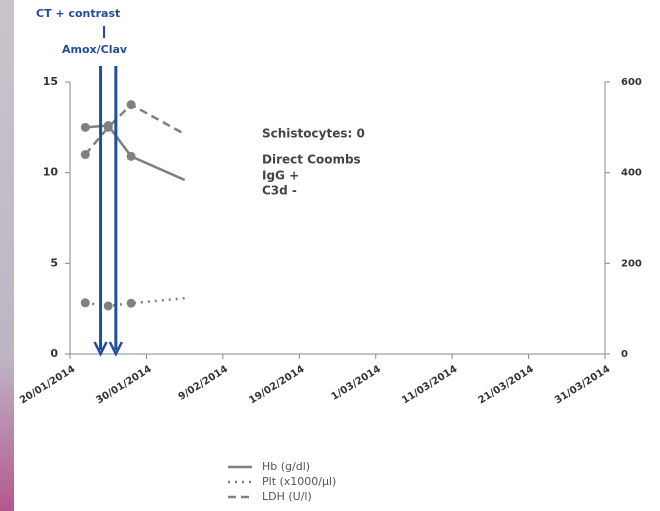  What do you see at coordinates (280, 176) in the screenshot?
I see `annotation: IgG +` at bounding box center [280, 176].